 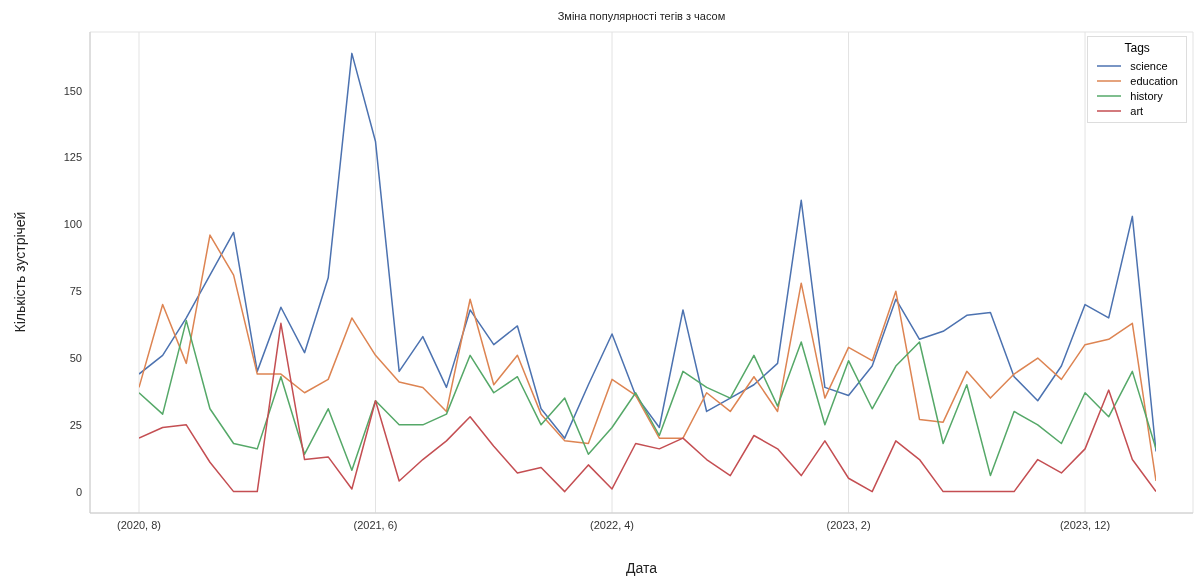 What do you see at coordinates (1146, 95) in the screenshot?
I see `legend-label: history` at bounding box center [1146, 95].